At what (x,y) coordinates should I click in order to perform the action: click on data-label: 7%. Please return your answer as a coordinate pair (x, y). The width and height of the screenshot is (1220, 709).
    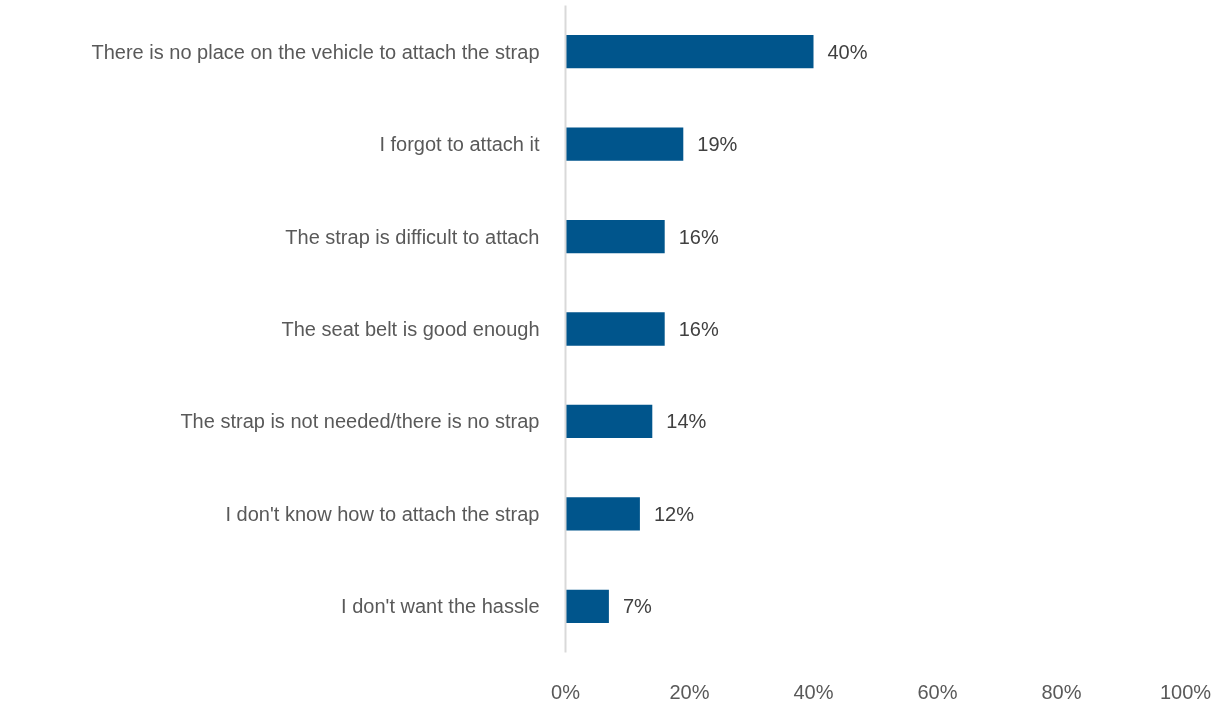
    Looking at the image, I should click on (637, 606).